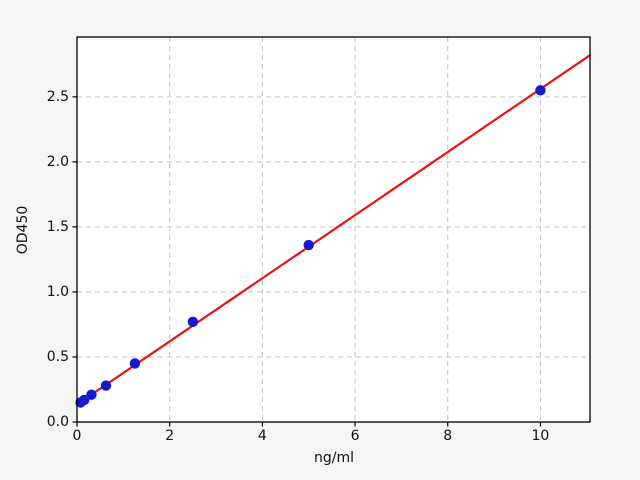  Describe the element at coordinates (57, 422) in the screenshot. I see `y-tick-label: 0.0` at that location.